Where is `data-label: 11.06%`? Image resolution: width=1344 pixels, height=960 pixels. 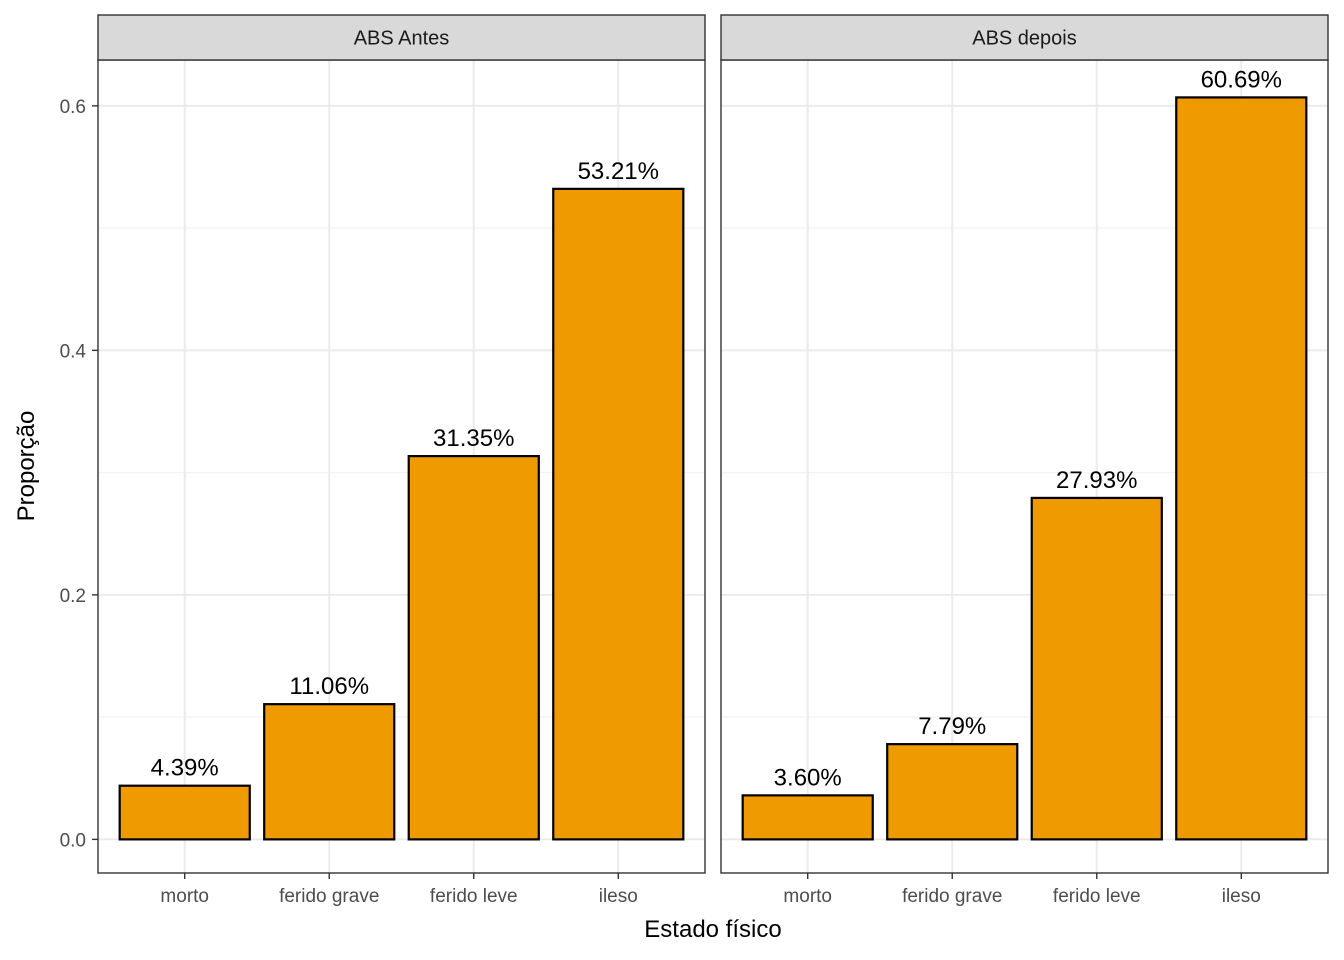
data-label: 11.06% is located at coordinates (329, 686).